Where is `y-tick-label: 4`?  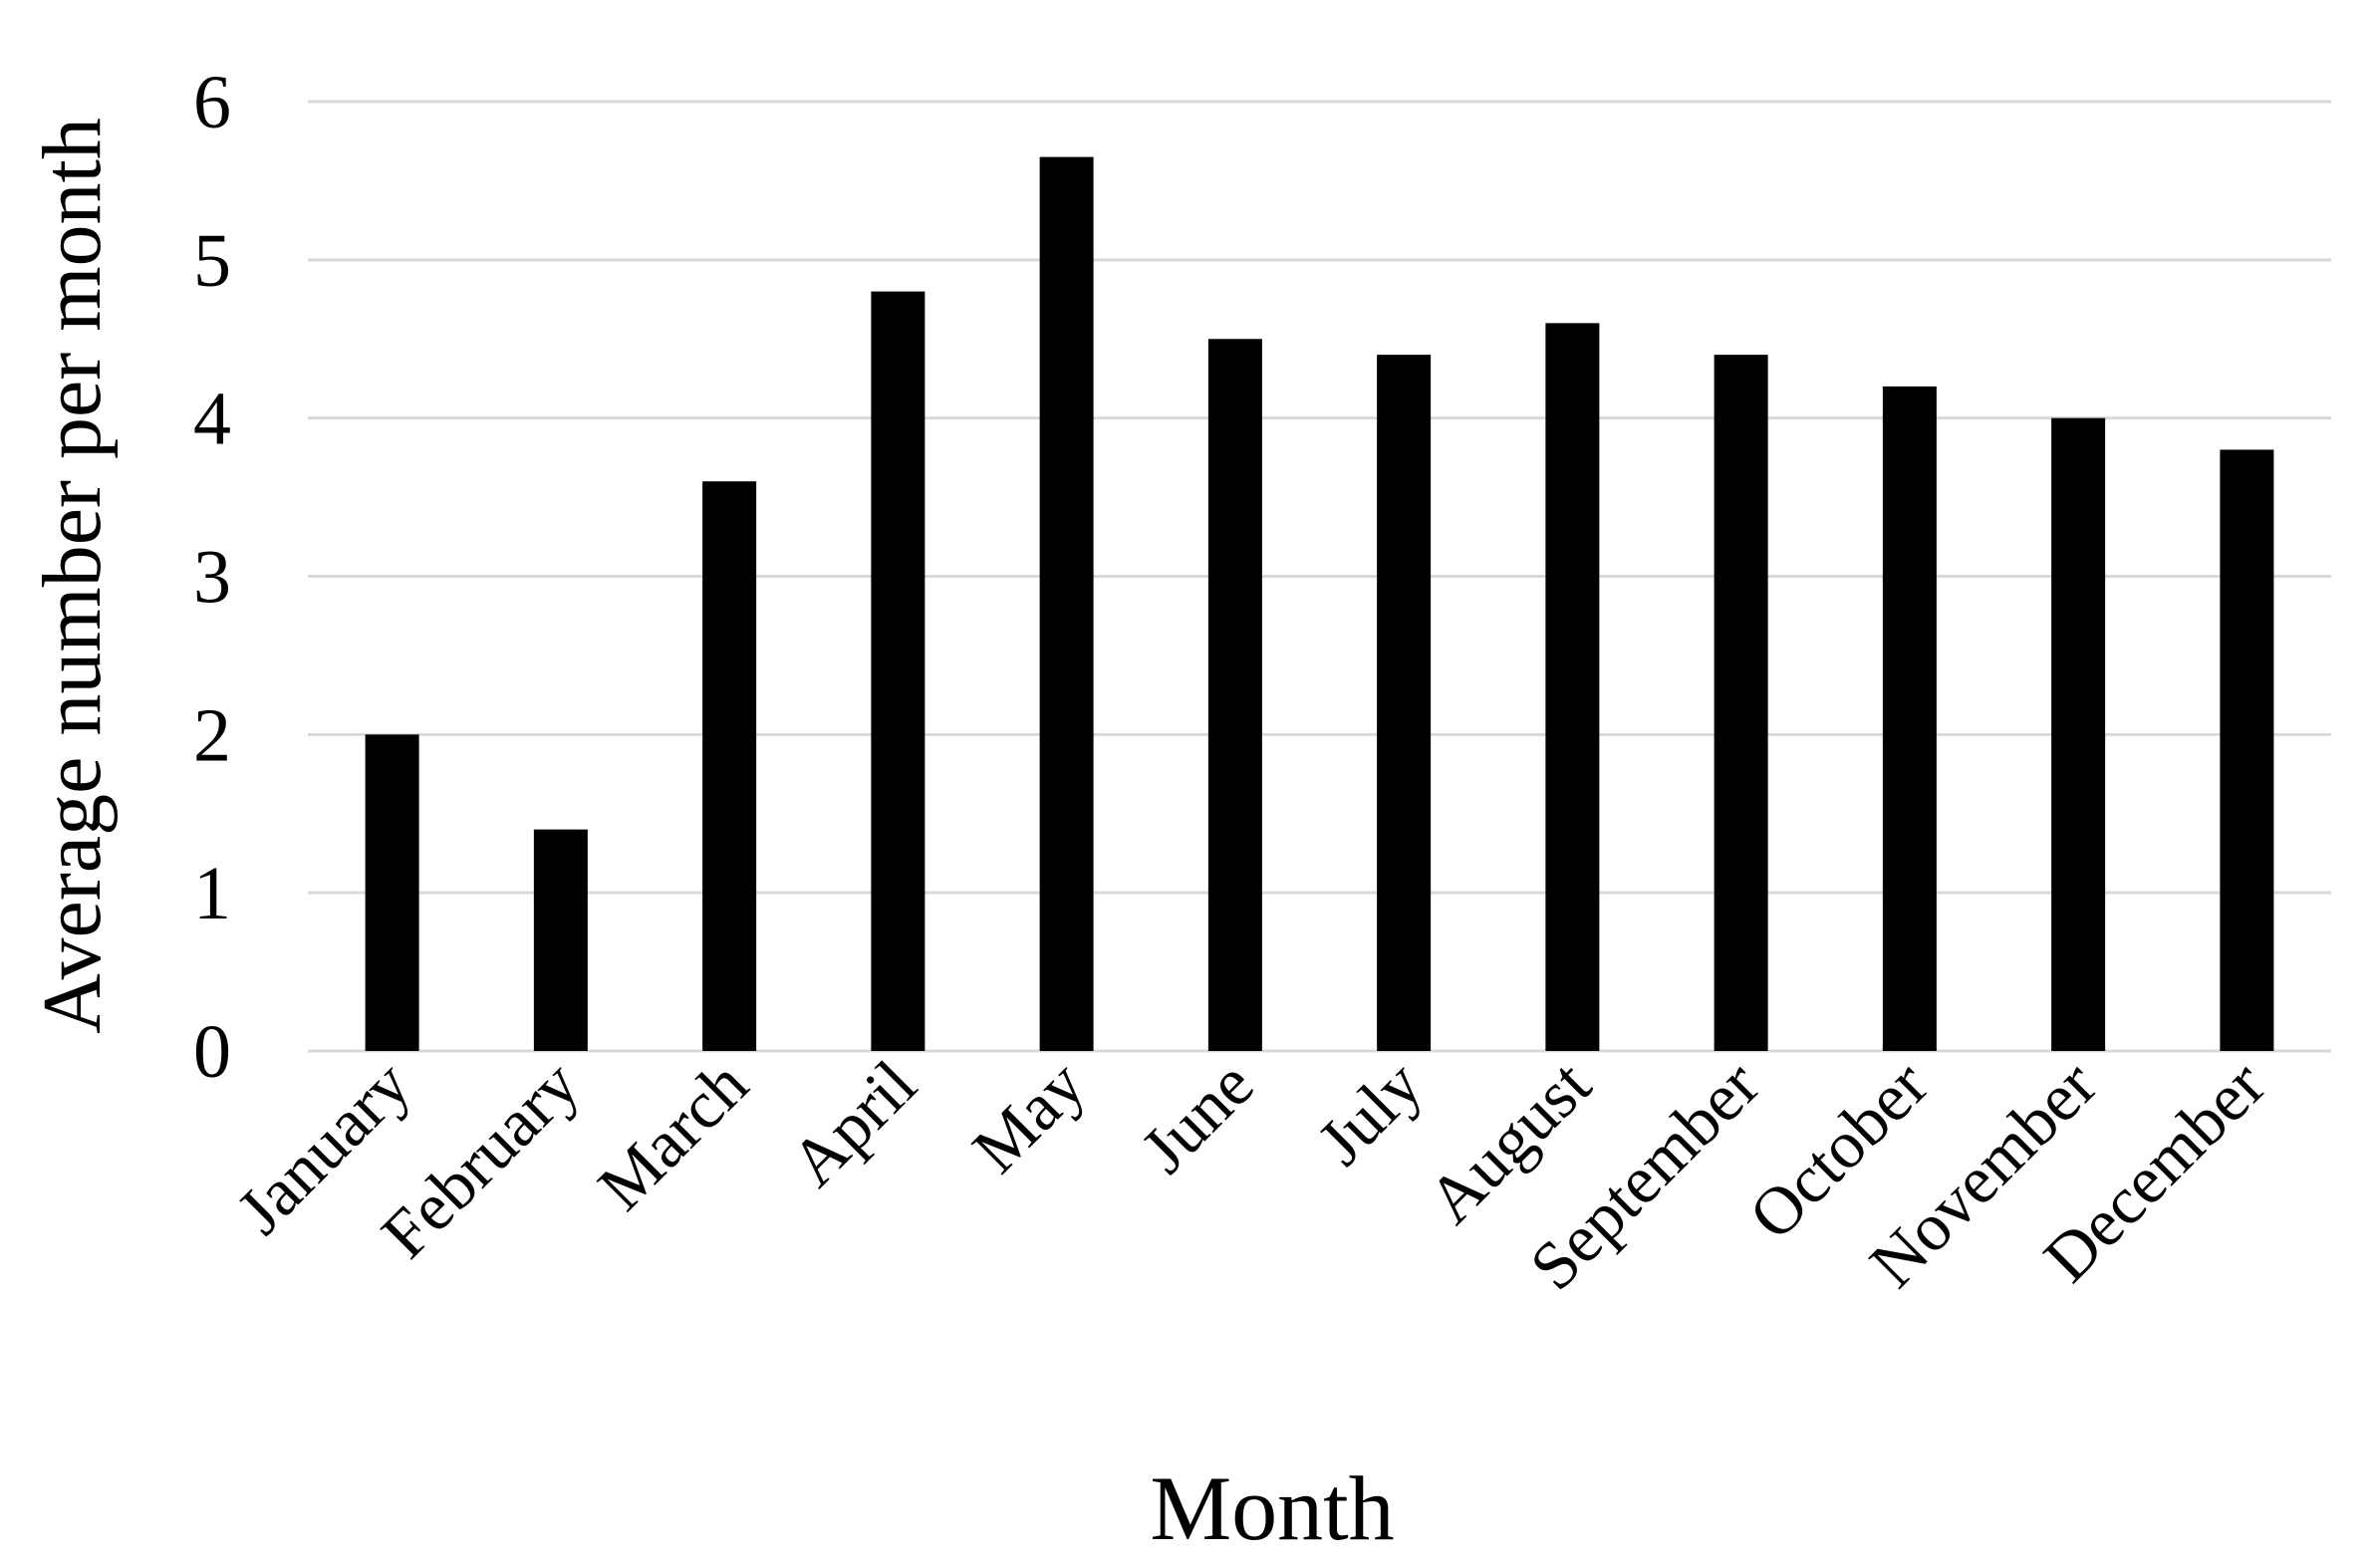 y-tick-label: 4 is located at coordinates (212, 419).